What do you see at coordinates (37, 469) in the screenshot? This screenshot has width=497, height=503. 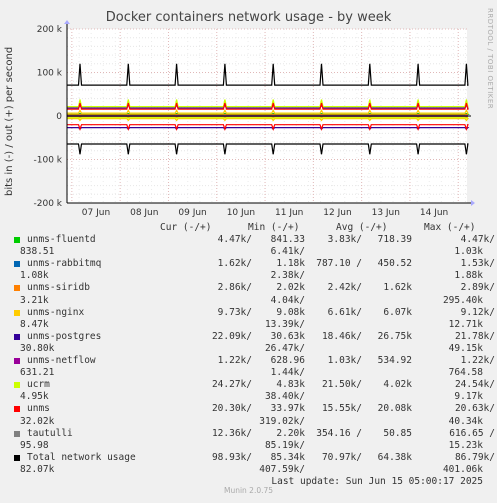 I see `legend-cur-in: 82.07k` at bounding box center [37, 469].